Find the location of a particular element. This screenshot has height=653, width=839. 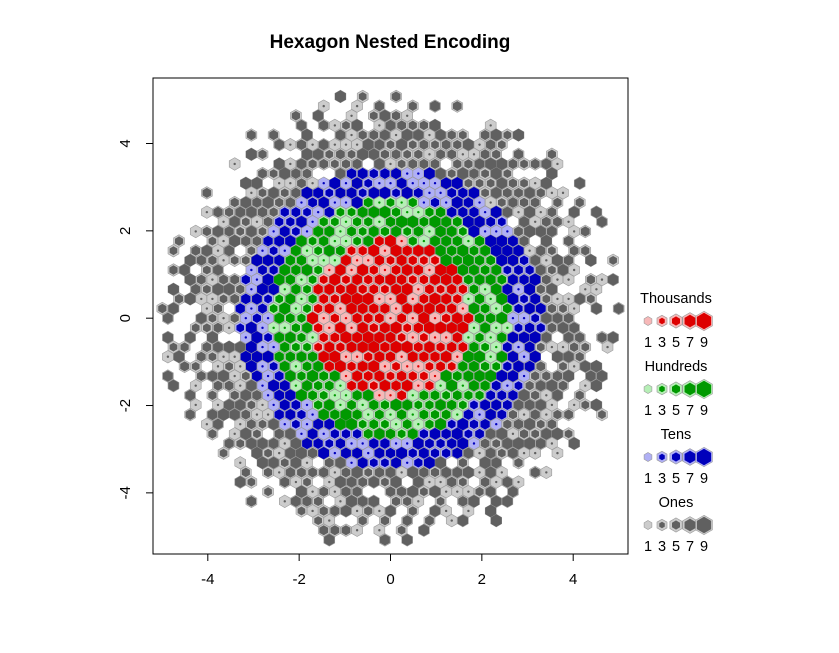

legend-hex-inner is located at coordinates (648, 457).